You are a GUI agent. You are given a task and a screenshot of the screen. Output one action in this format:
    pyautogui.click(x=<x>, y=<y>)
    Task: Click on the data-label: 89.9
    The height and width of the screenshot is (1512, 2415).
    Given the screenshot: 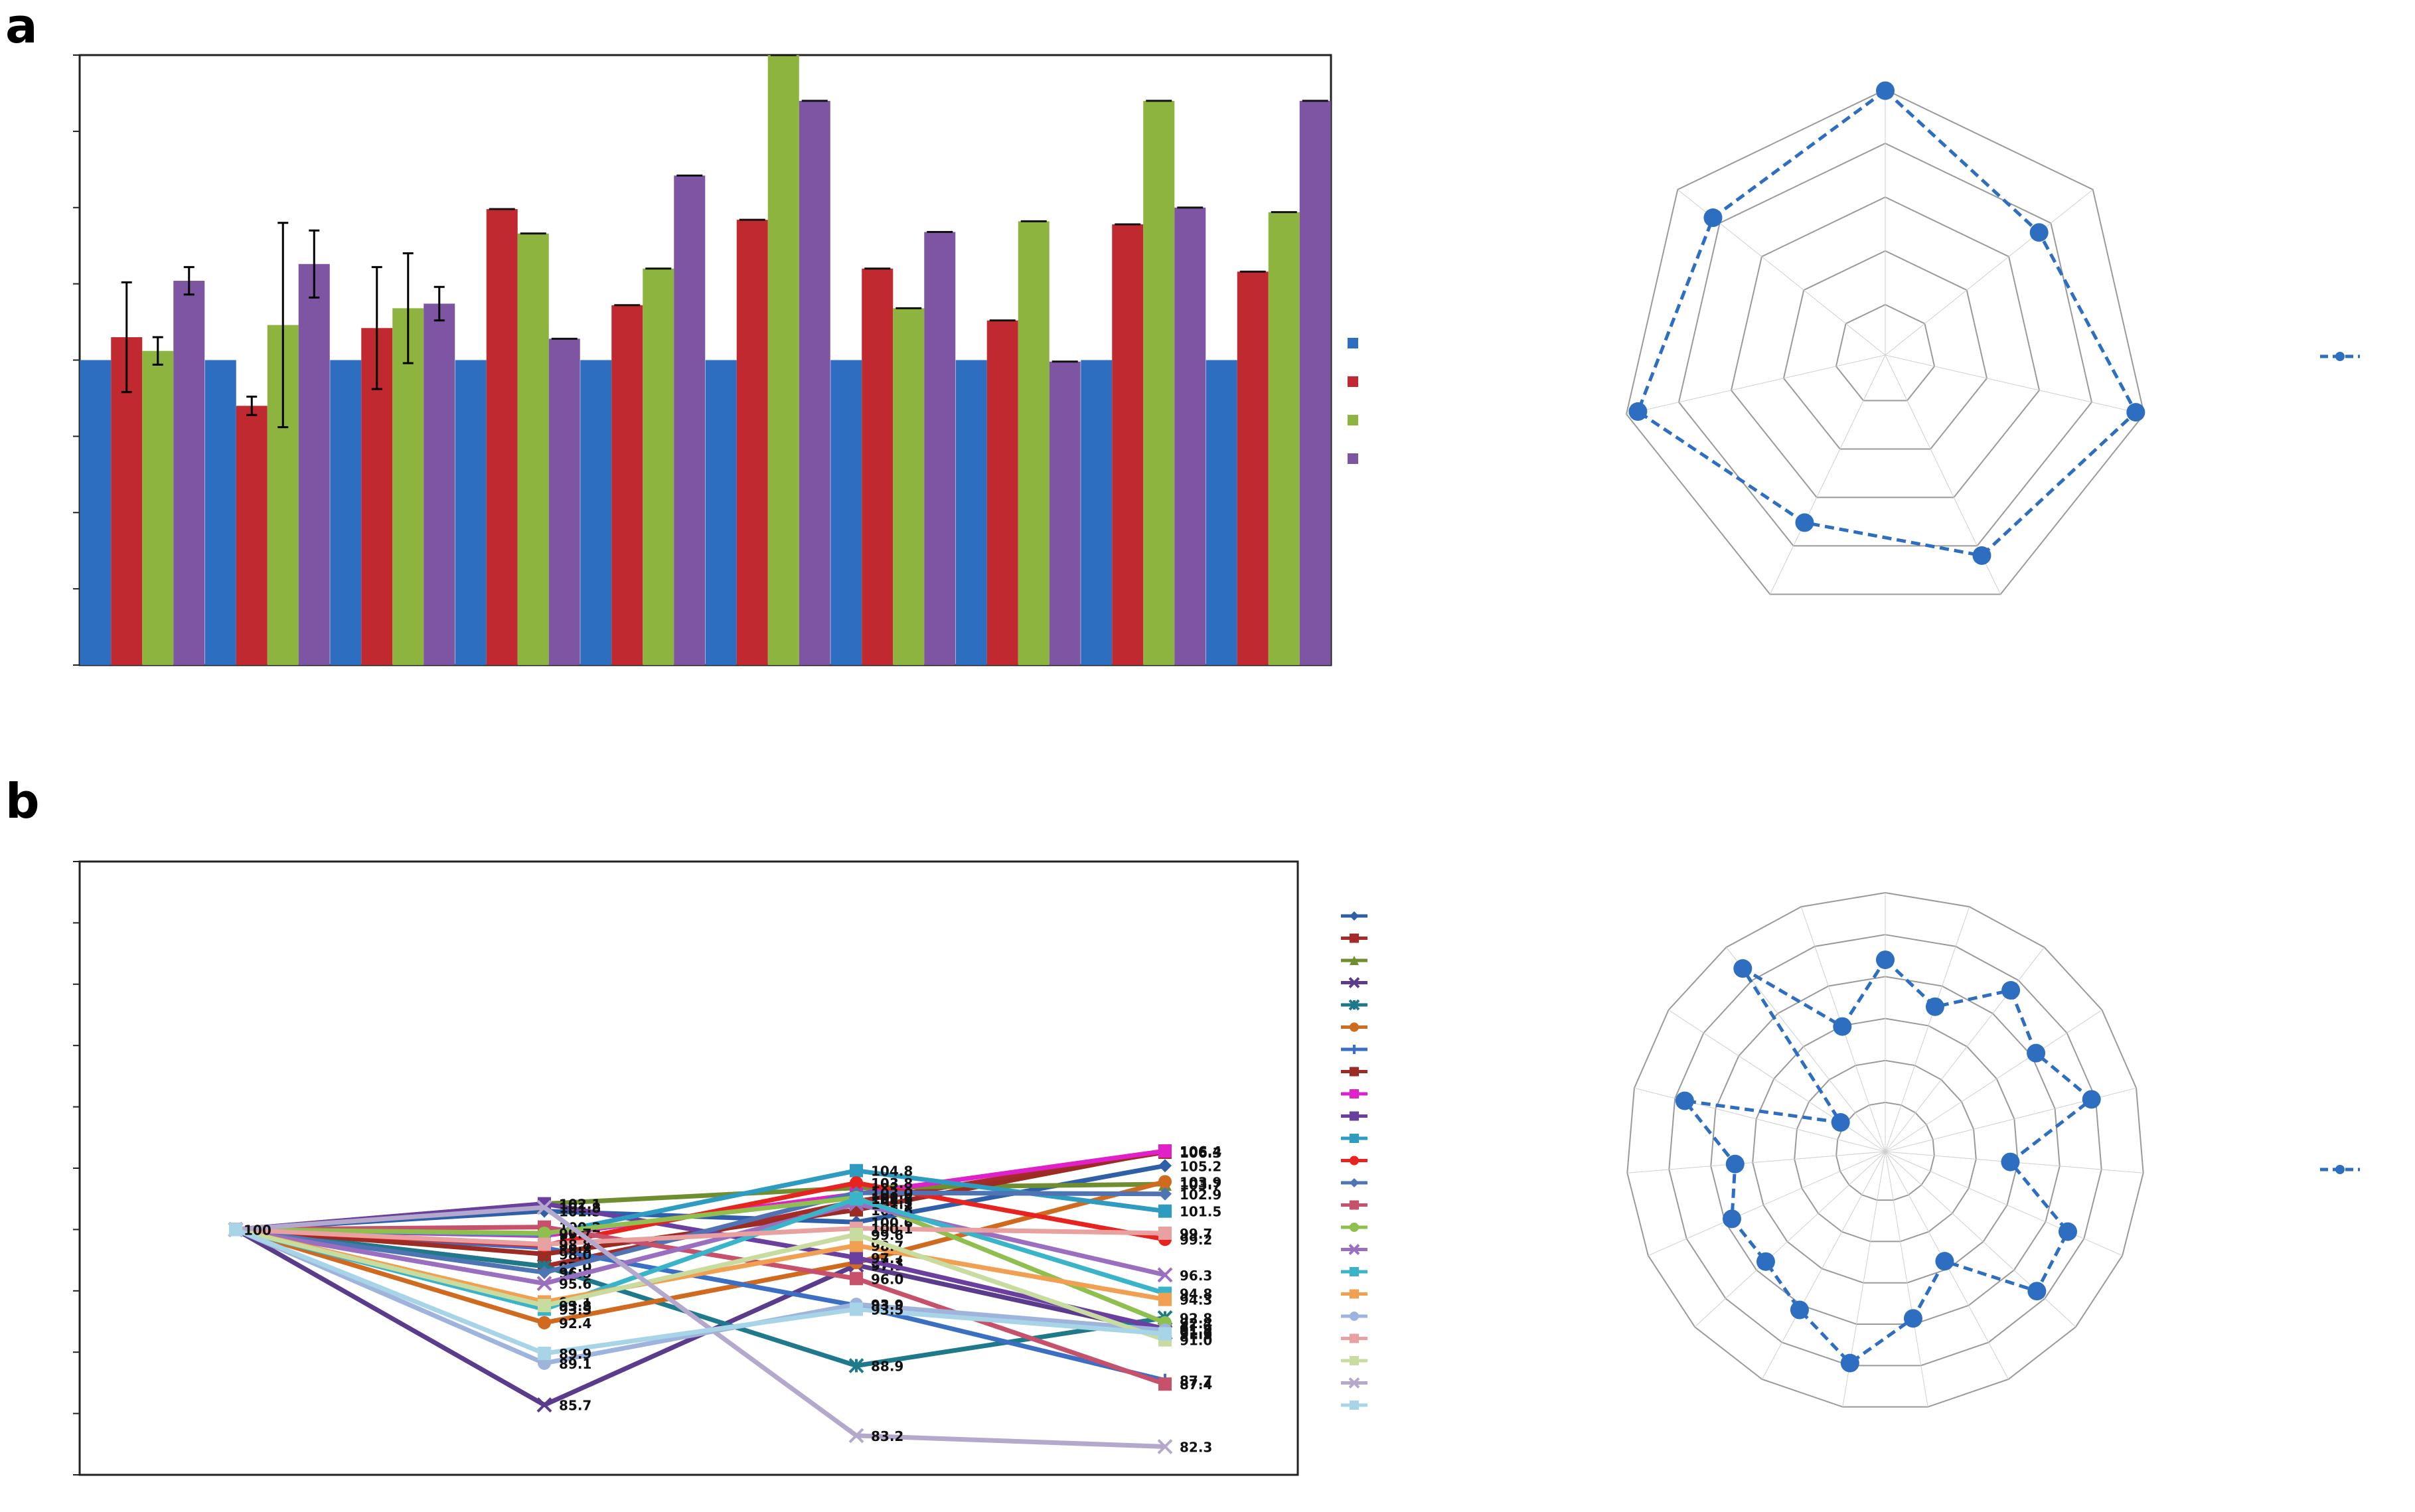 What is the action you would take?
    pyautogui.click(x=575, y=1354)
    